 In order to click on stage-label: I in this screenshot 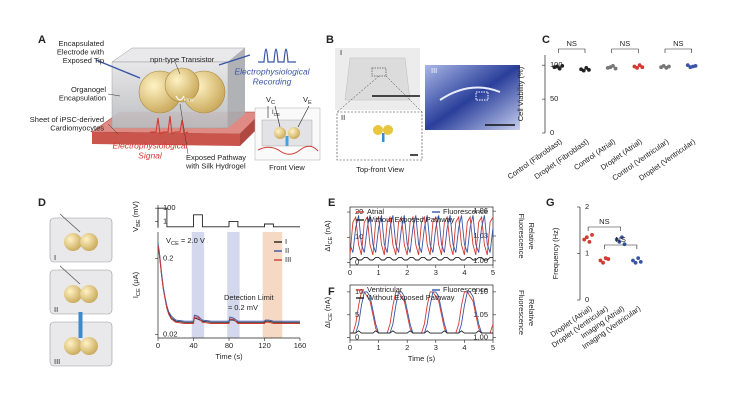, I will do `click(55, 257)`.